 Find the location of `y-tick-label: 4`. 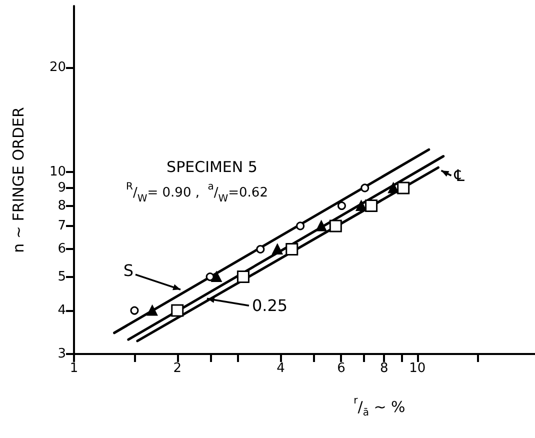

y-tick-label: 4 is located at coordinates (62, 310).